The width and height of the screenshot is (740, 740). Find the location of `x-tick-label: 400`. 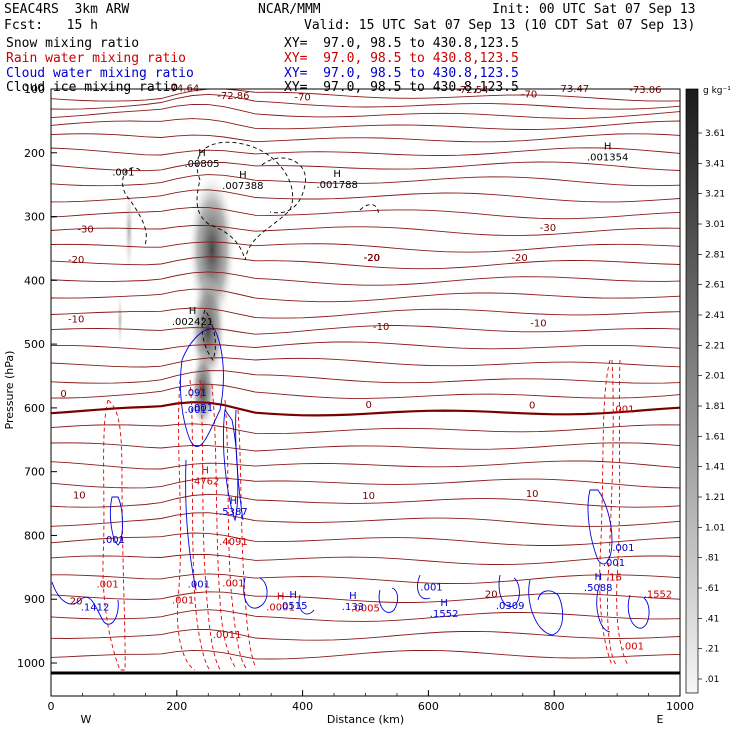

x-tick-label: 400 is located at coordinates (302, 706).